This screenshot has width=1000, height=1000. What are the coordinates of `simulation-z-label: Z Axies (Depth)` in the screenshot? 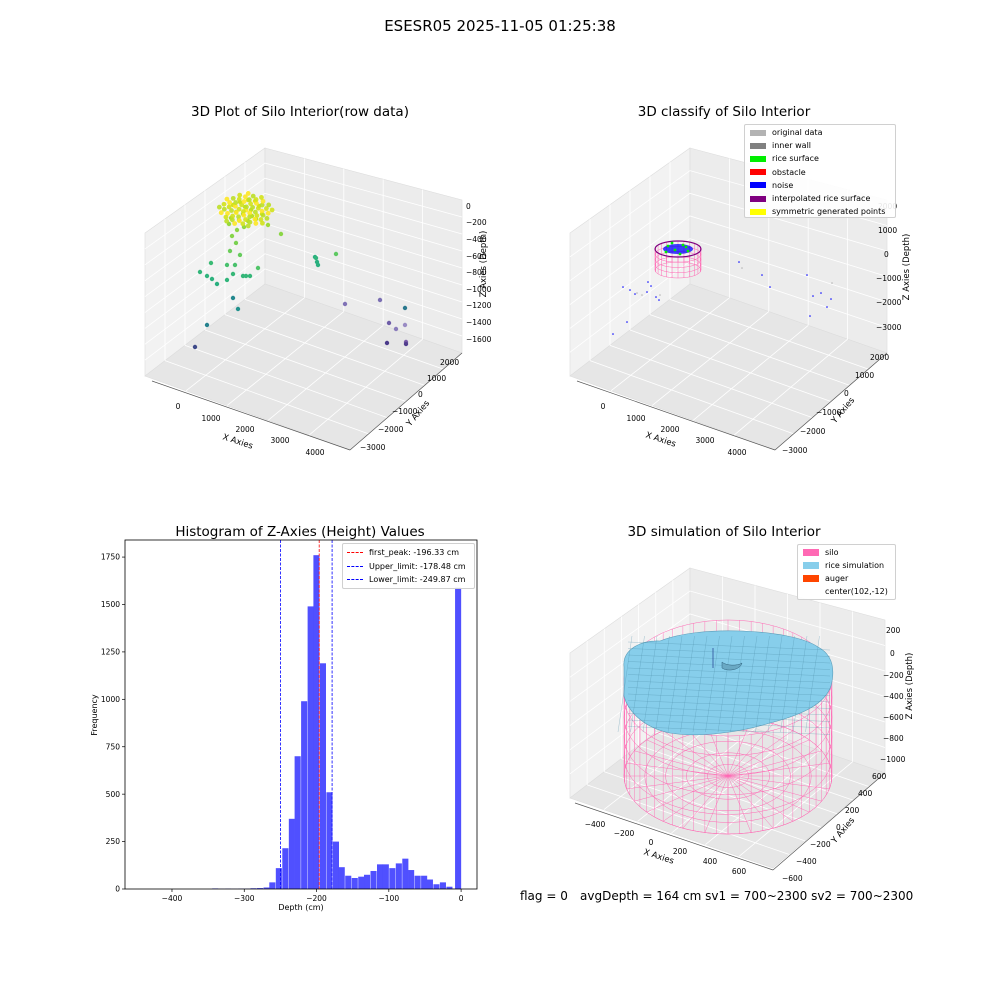 It's located at (910, 686).